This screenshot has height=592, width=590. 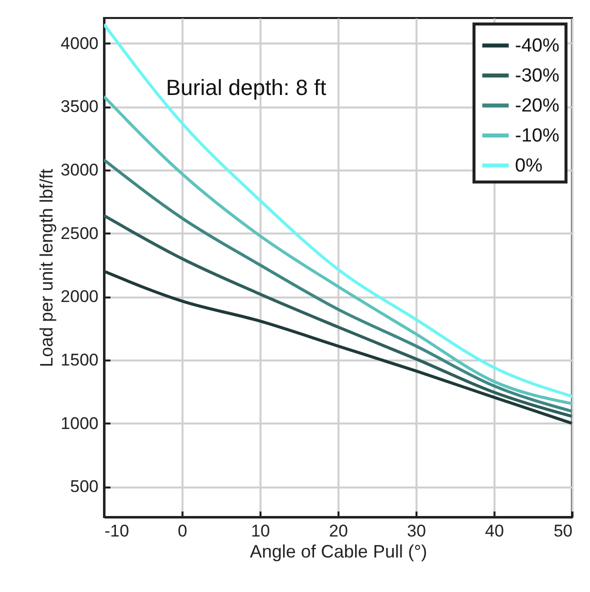 What do you see at coordinates (339, 552) in the screenshot?
I see `x-axis-title: Angle of Cable Pull (°)` at bounding box center [339, 552].